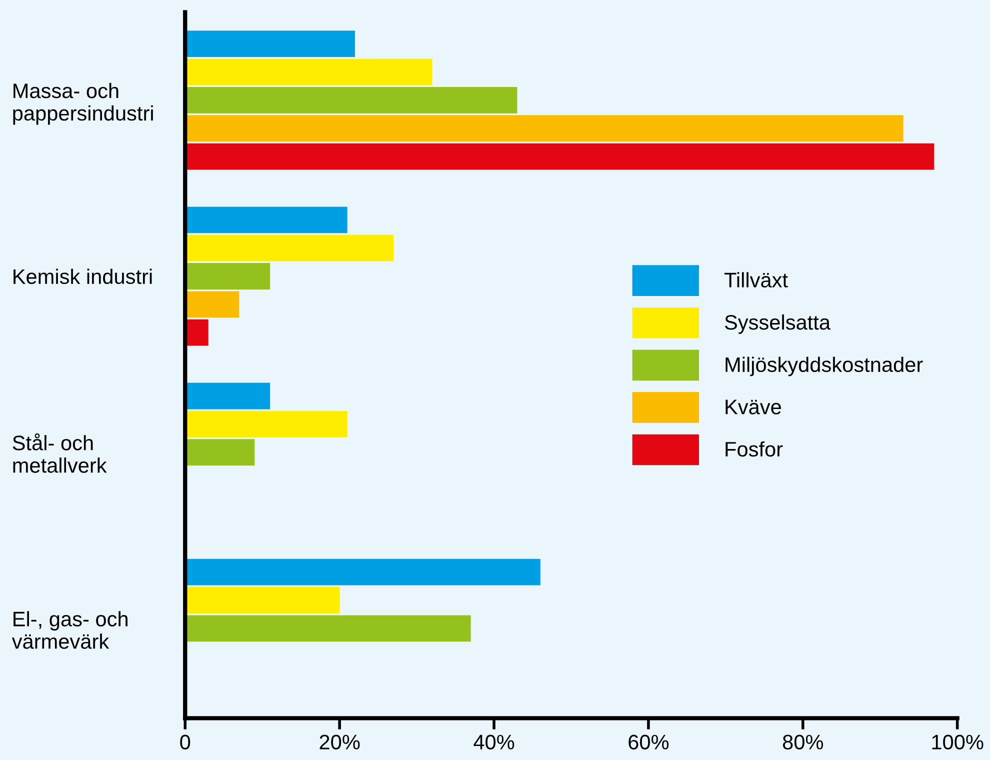  I want to click on x-tick-label: 0, so click(185, 742).